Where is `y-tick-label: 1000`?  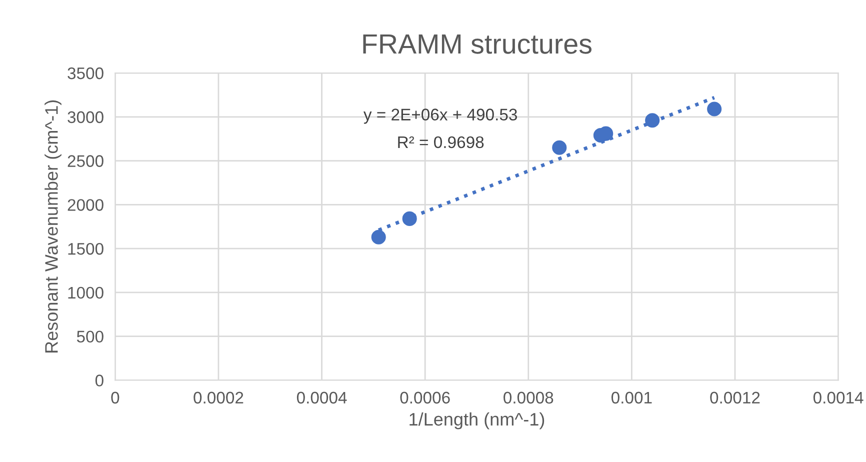
y-tick-label: 1000 is located at coordinates (86, 292).